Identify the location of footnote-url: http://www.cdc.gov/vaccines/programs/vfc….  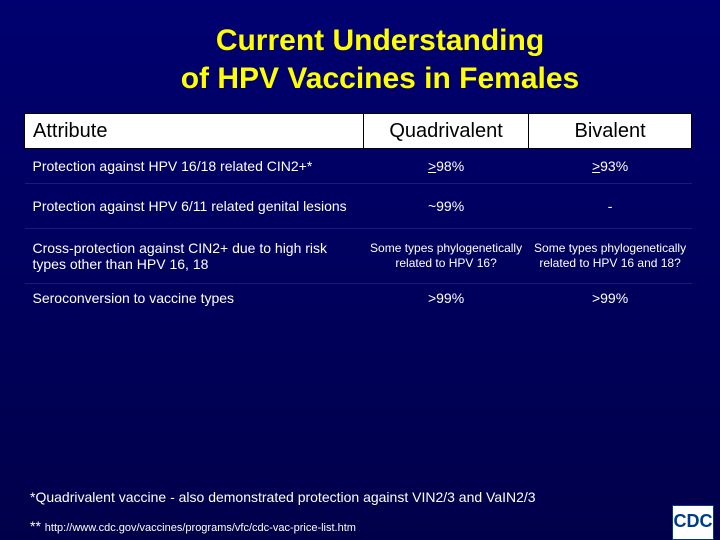
(200, 528).